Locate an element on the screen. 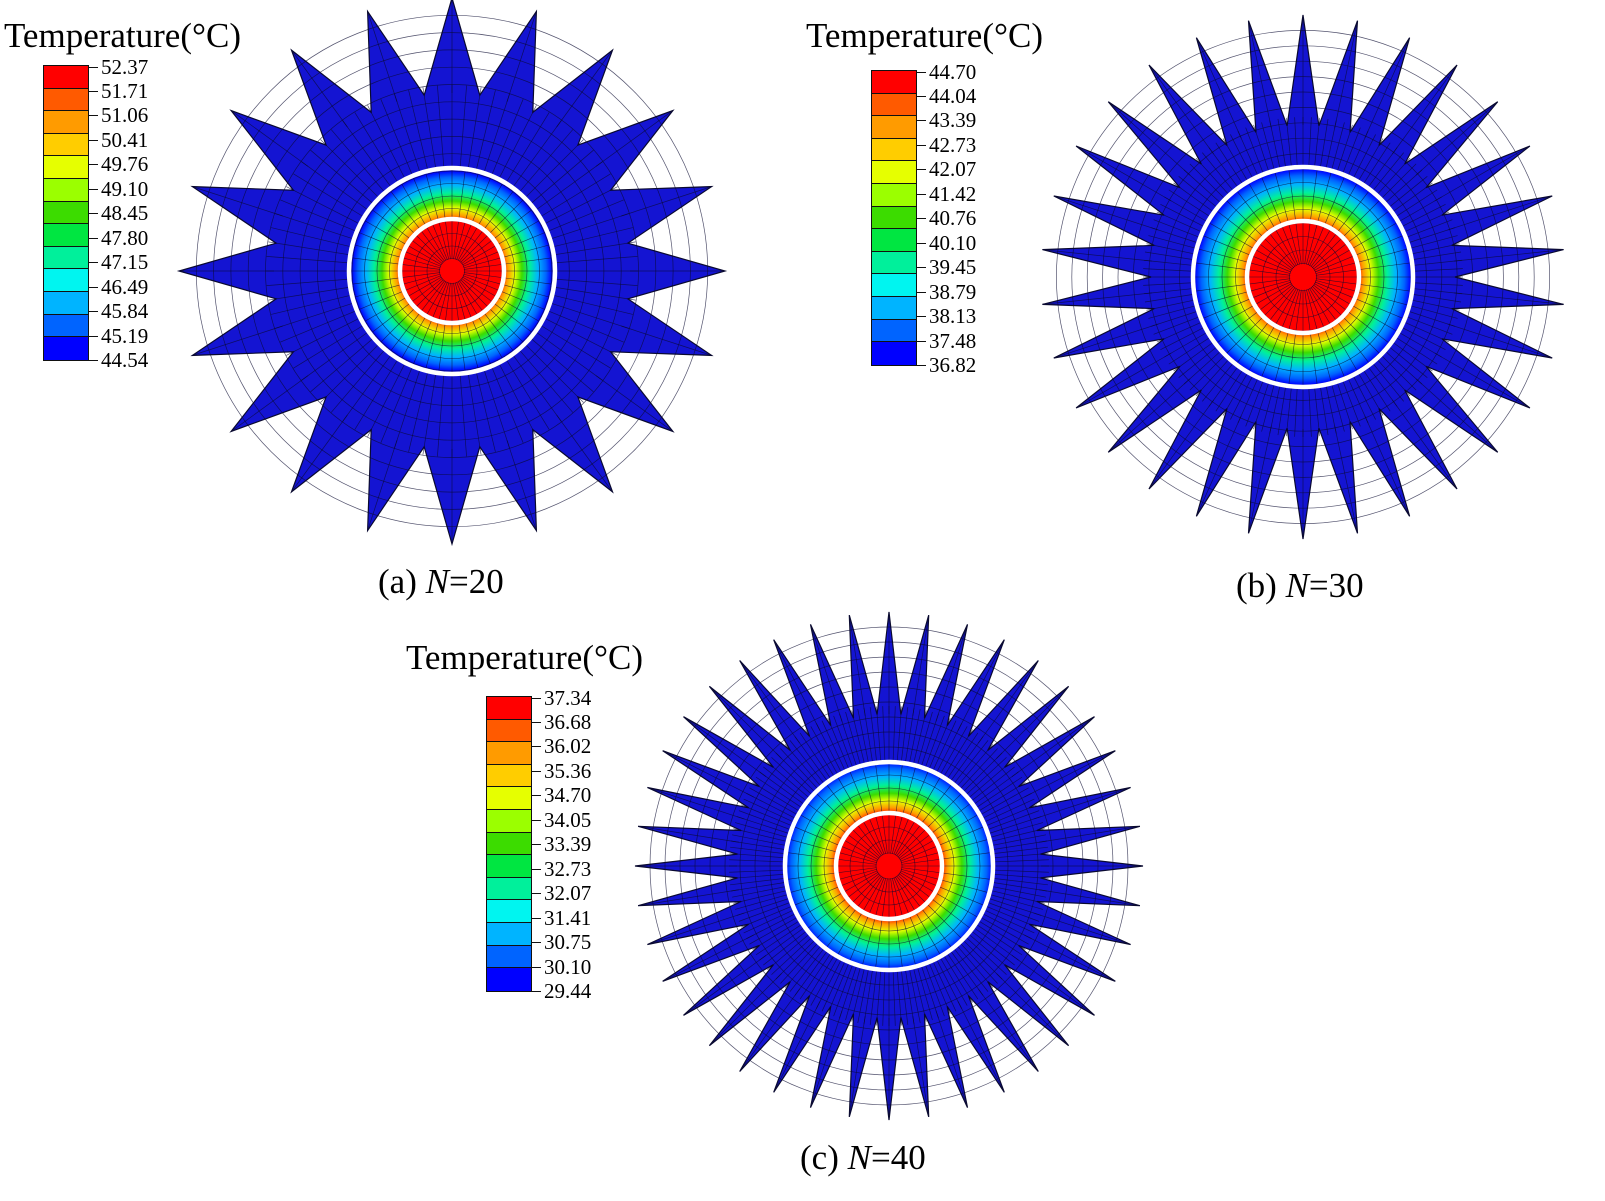 The width and height of the screenshot is (1605, 1201). legend-tick-label: 39.45 is located at coordinates (953, 267).